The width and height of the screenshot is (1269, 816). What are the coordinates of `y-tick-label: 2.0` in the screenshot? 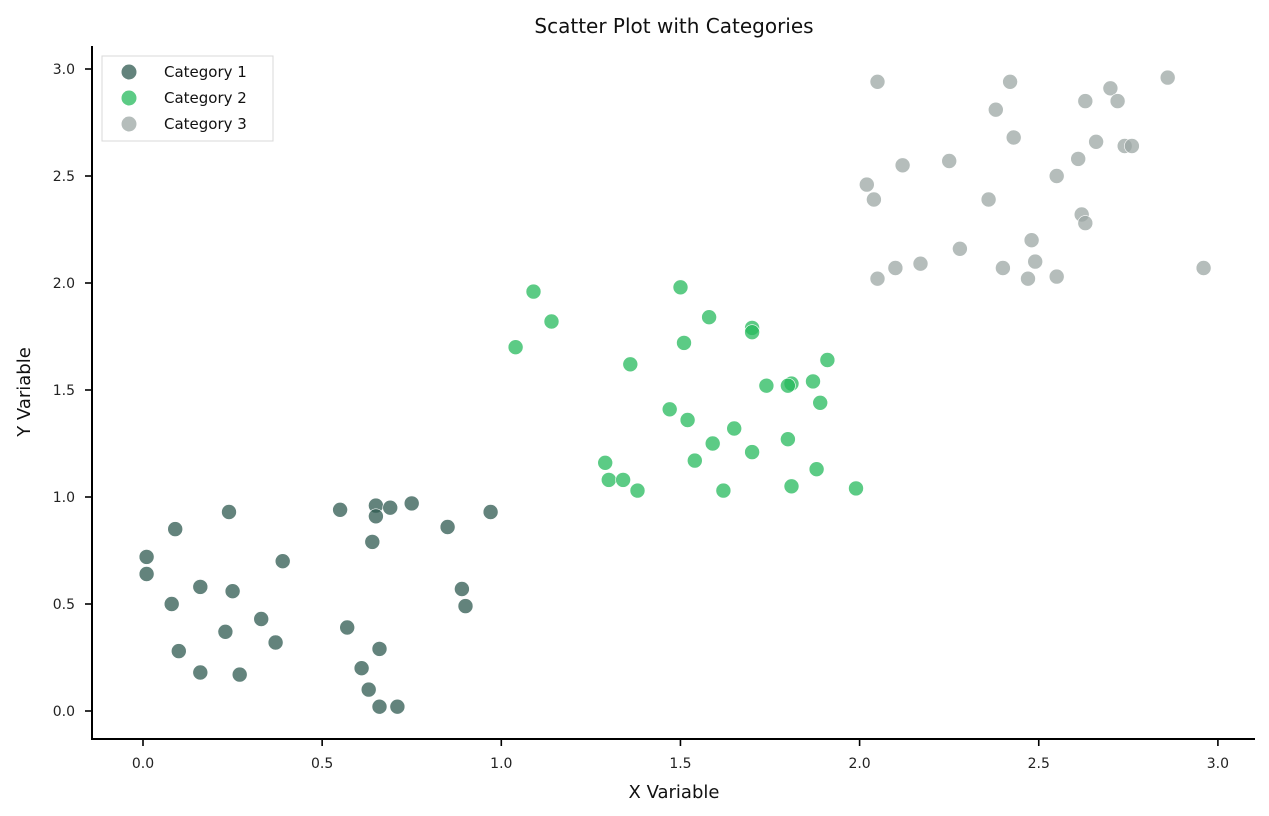 It's located at (64, 284).